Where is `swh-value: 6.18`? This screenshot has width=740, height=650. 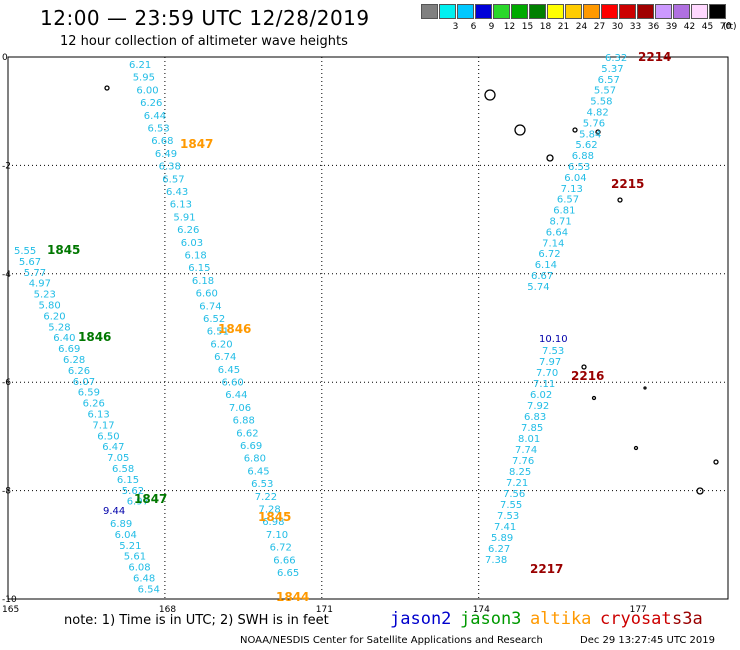 swh-value: 6.18 is located at coordinates (196, 256).